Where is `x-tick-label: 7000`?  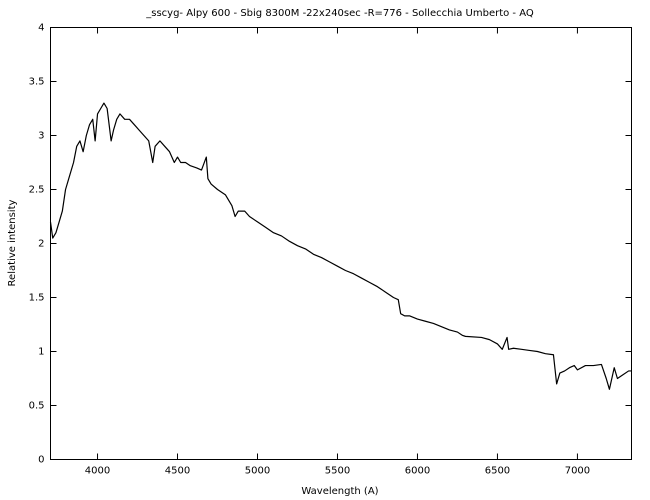
x-tick-label: 7000 is located at coordinates (577, 471).